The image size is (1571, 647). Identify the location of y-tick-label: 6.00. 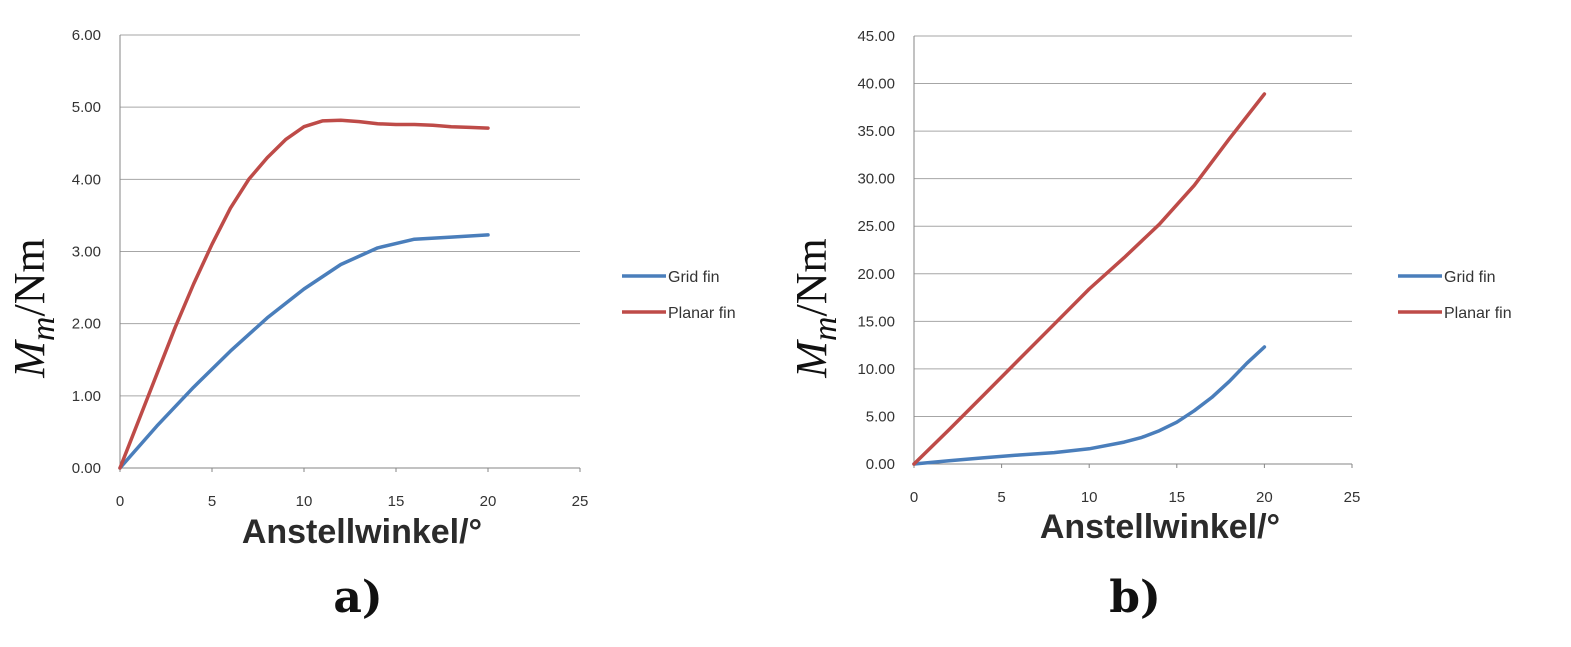
(86, 35).